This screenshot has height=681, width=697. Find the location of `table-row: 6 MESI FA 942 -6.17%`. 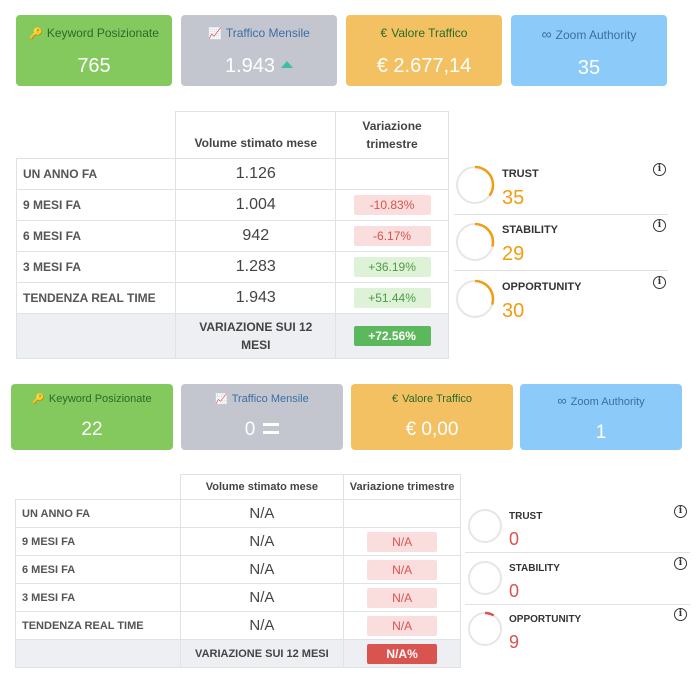

table-row: 6 MESI FA 942 -6.17% is located at coordinates (232, 236).